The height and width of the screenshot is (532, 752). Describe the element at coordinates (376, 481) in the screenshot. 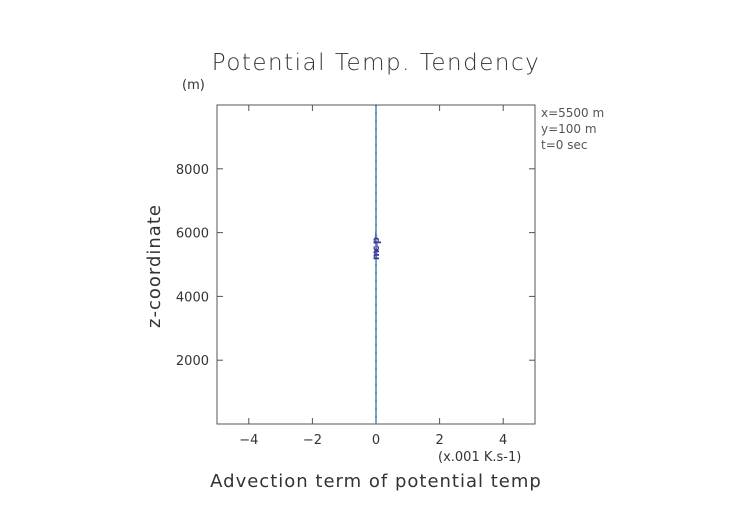

I see `x-axis-label: Advection term of potential temp` at that location.